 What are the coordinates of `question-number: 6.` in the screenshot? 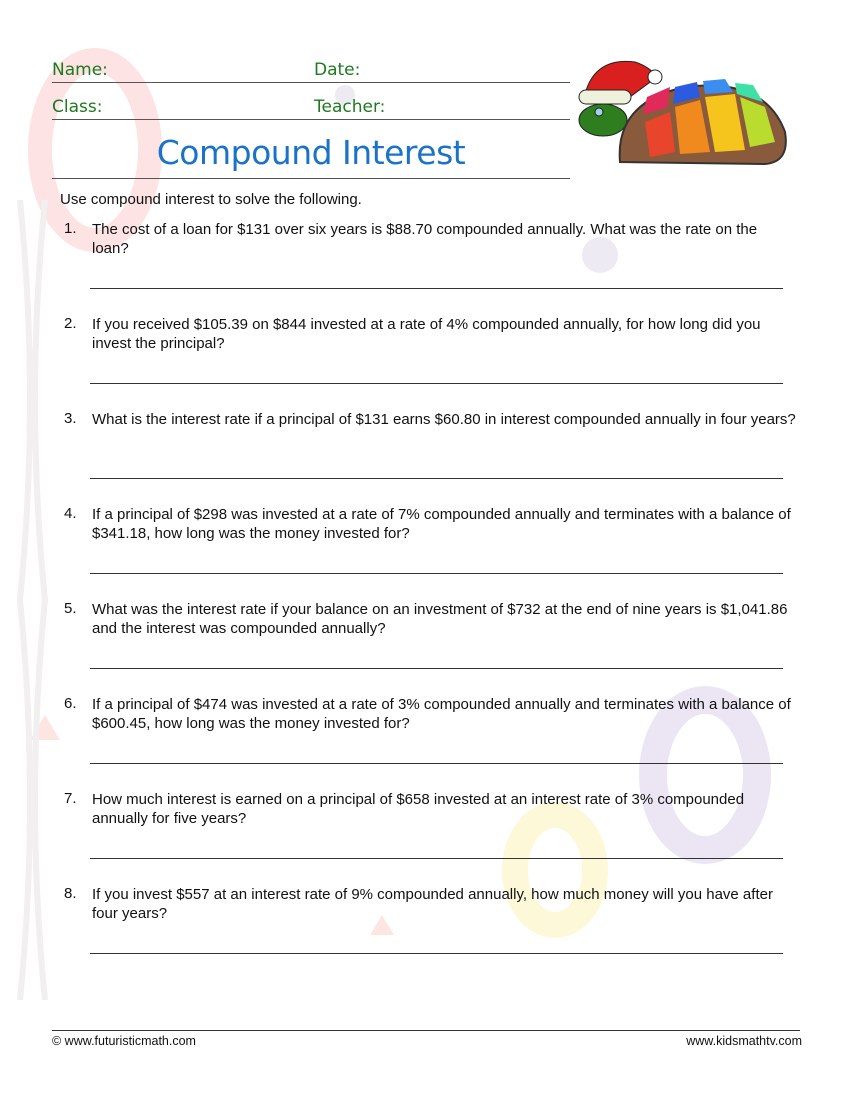 It's located at (70, 703).